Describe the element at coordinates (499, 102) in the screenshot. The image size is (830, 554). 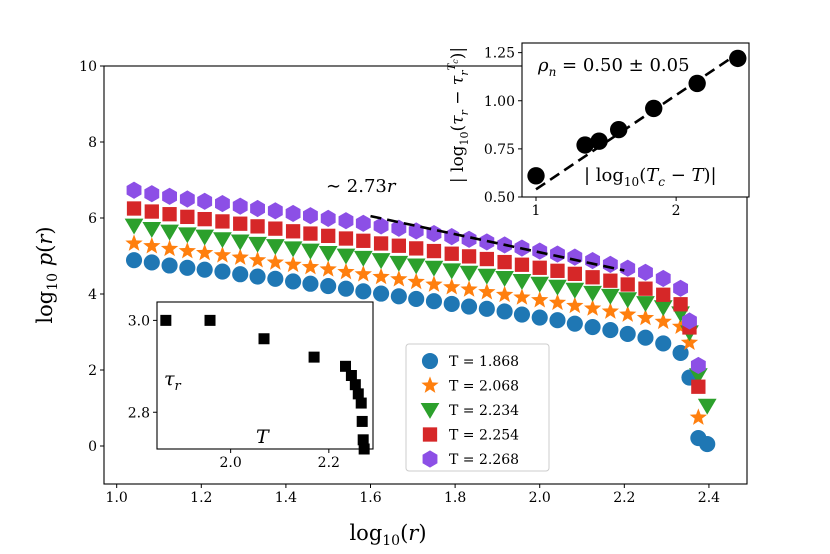
I see `y-tick-label: 1.00` at that location.